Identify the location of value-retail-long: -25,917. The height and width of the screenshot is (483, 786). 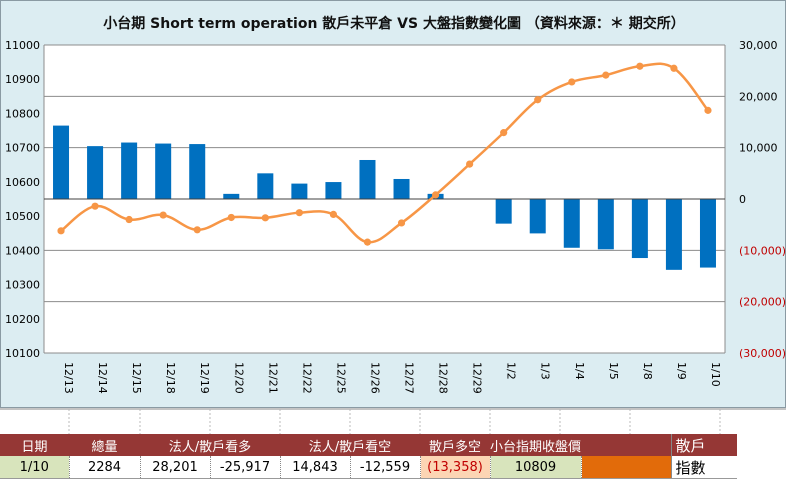
(245, 467).